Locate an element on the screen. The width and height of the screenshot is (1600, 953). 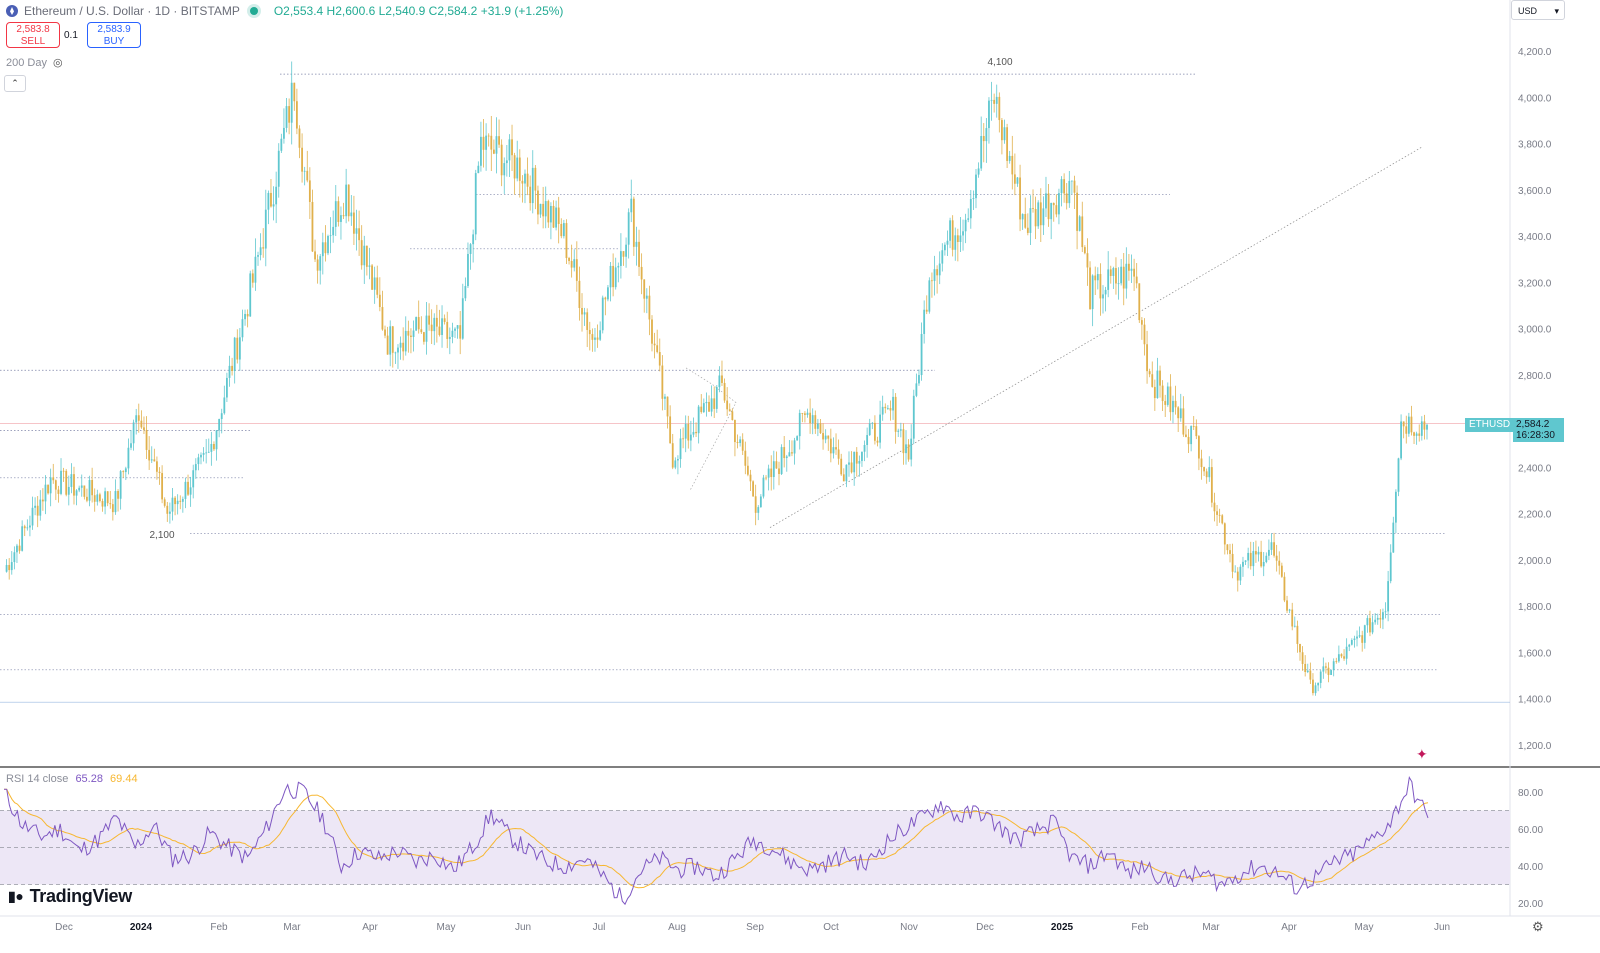
price-tick-label: 4,200.0 is located at coordinates (1535, 52).